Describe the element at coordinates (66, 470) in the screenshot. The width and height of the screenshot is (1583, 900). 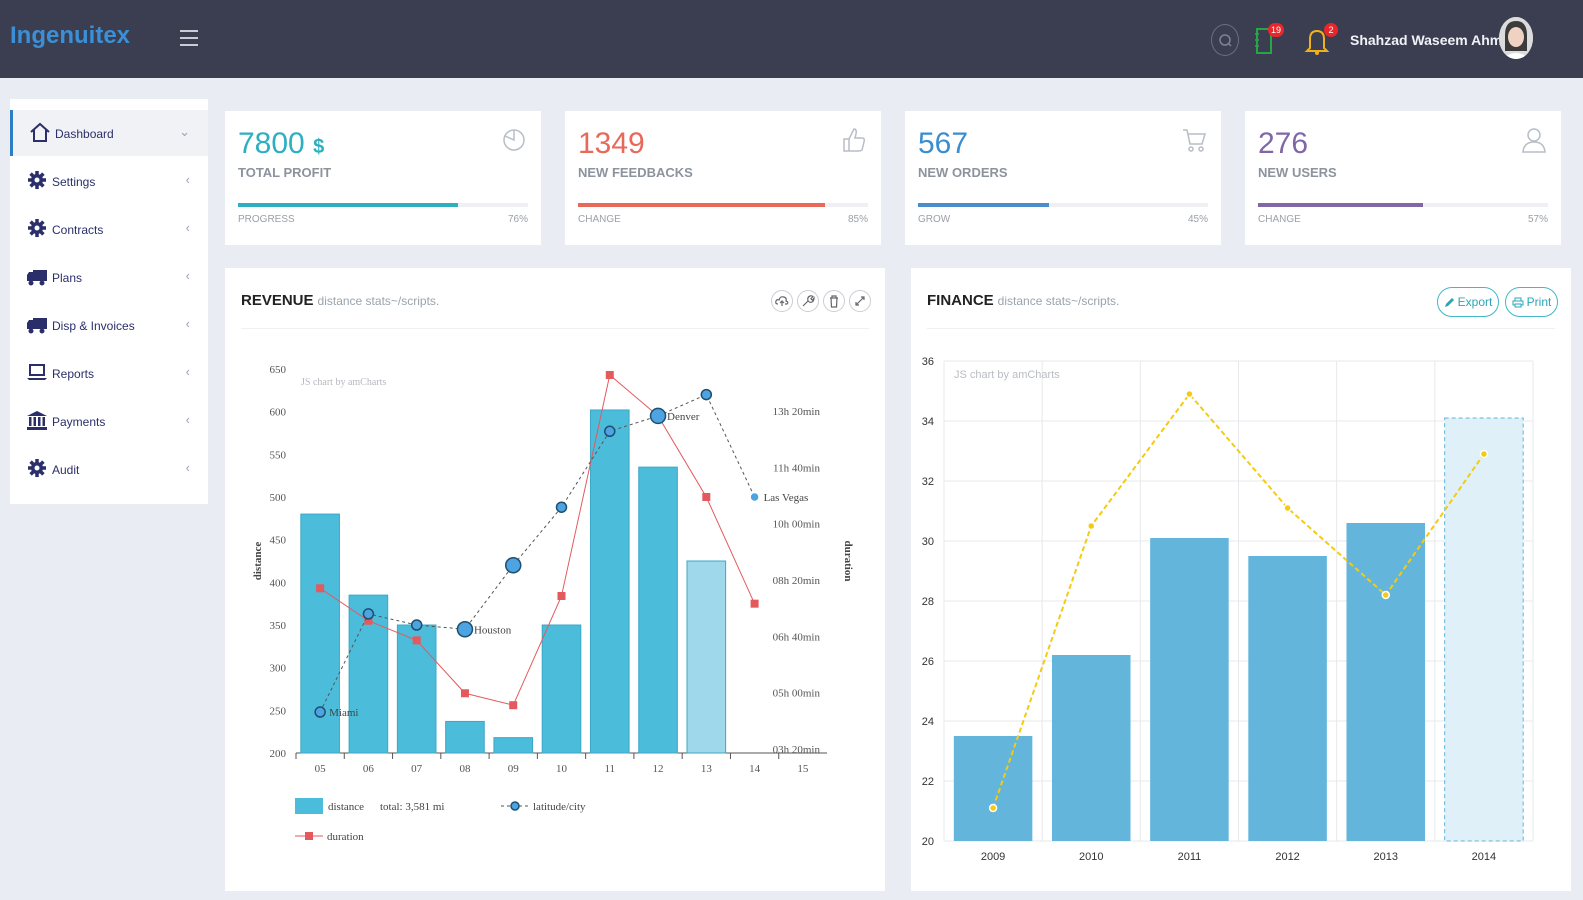
I see `sidebar-item-label: Audit` at that location.